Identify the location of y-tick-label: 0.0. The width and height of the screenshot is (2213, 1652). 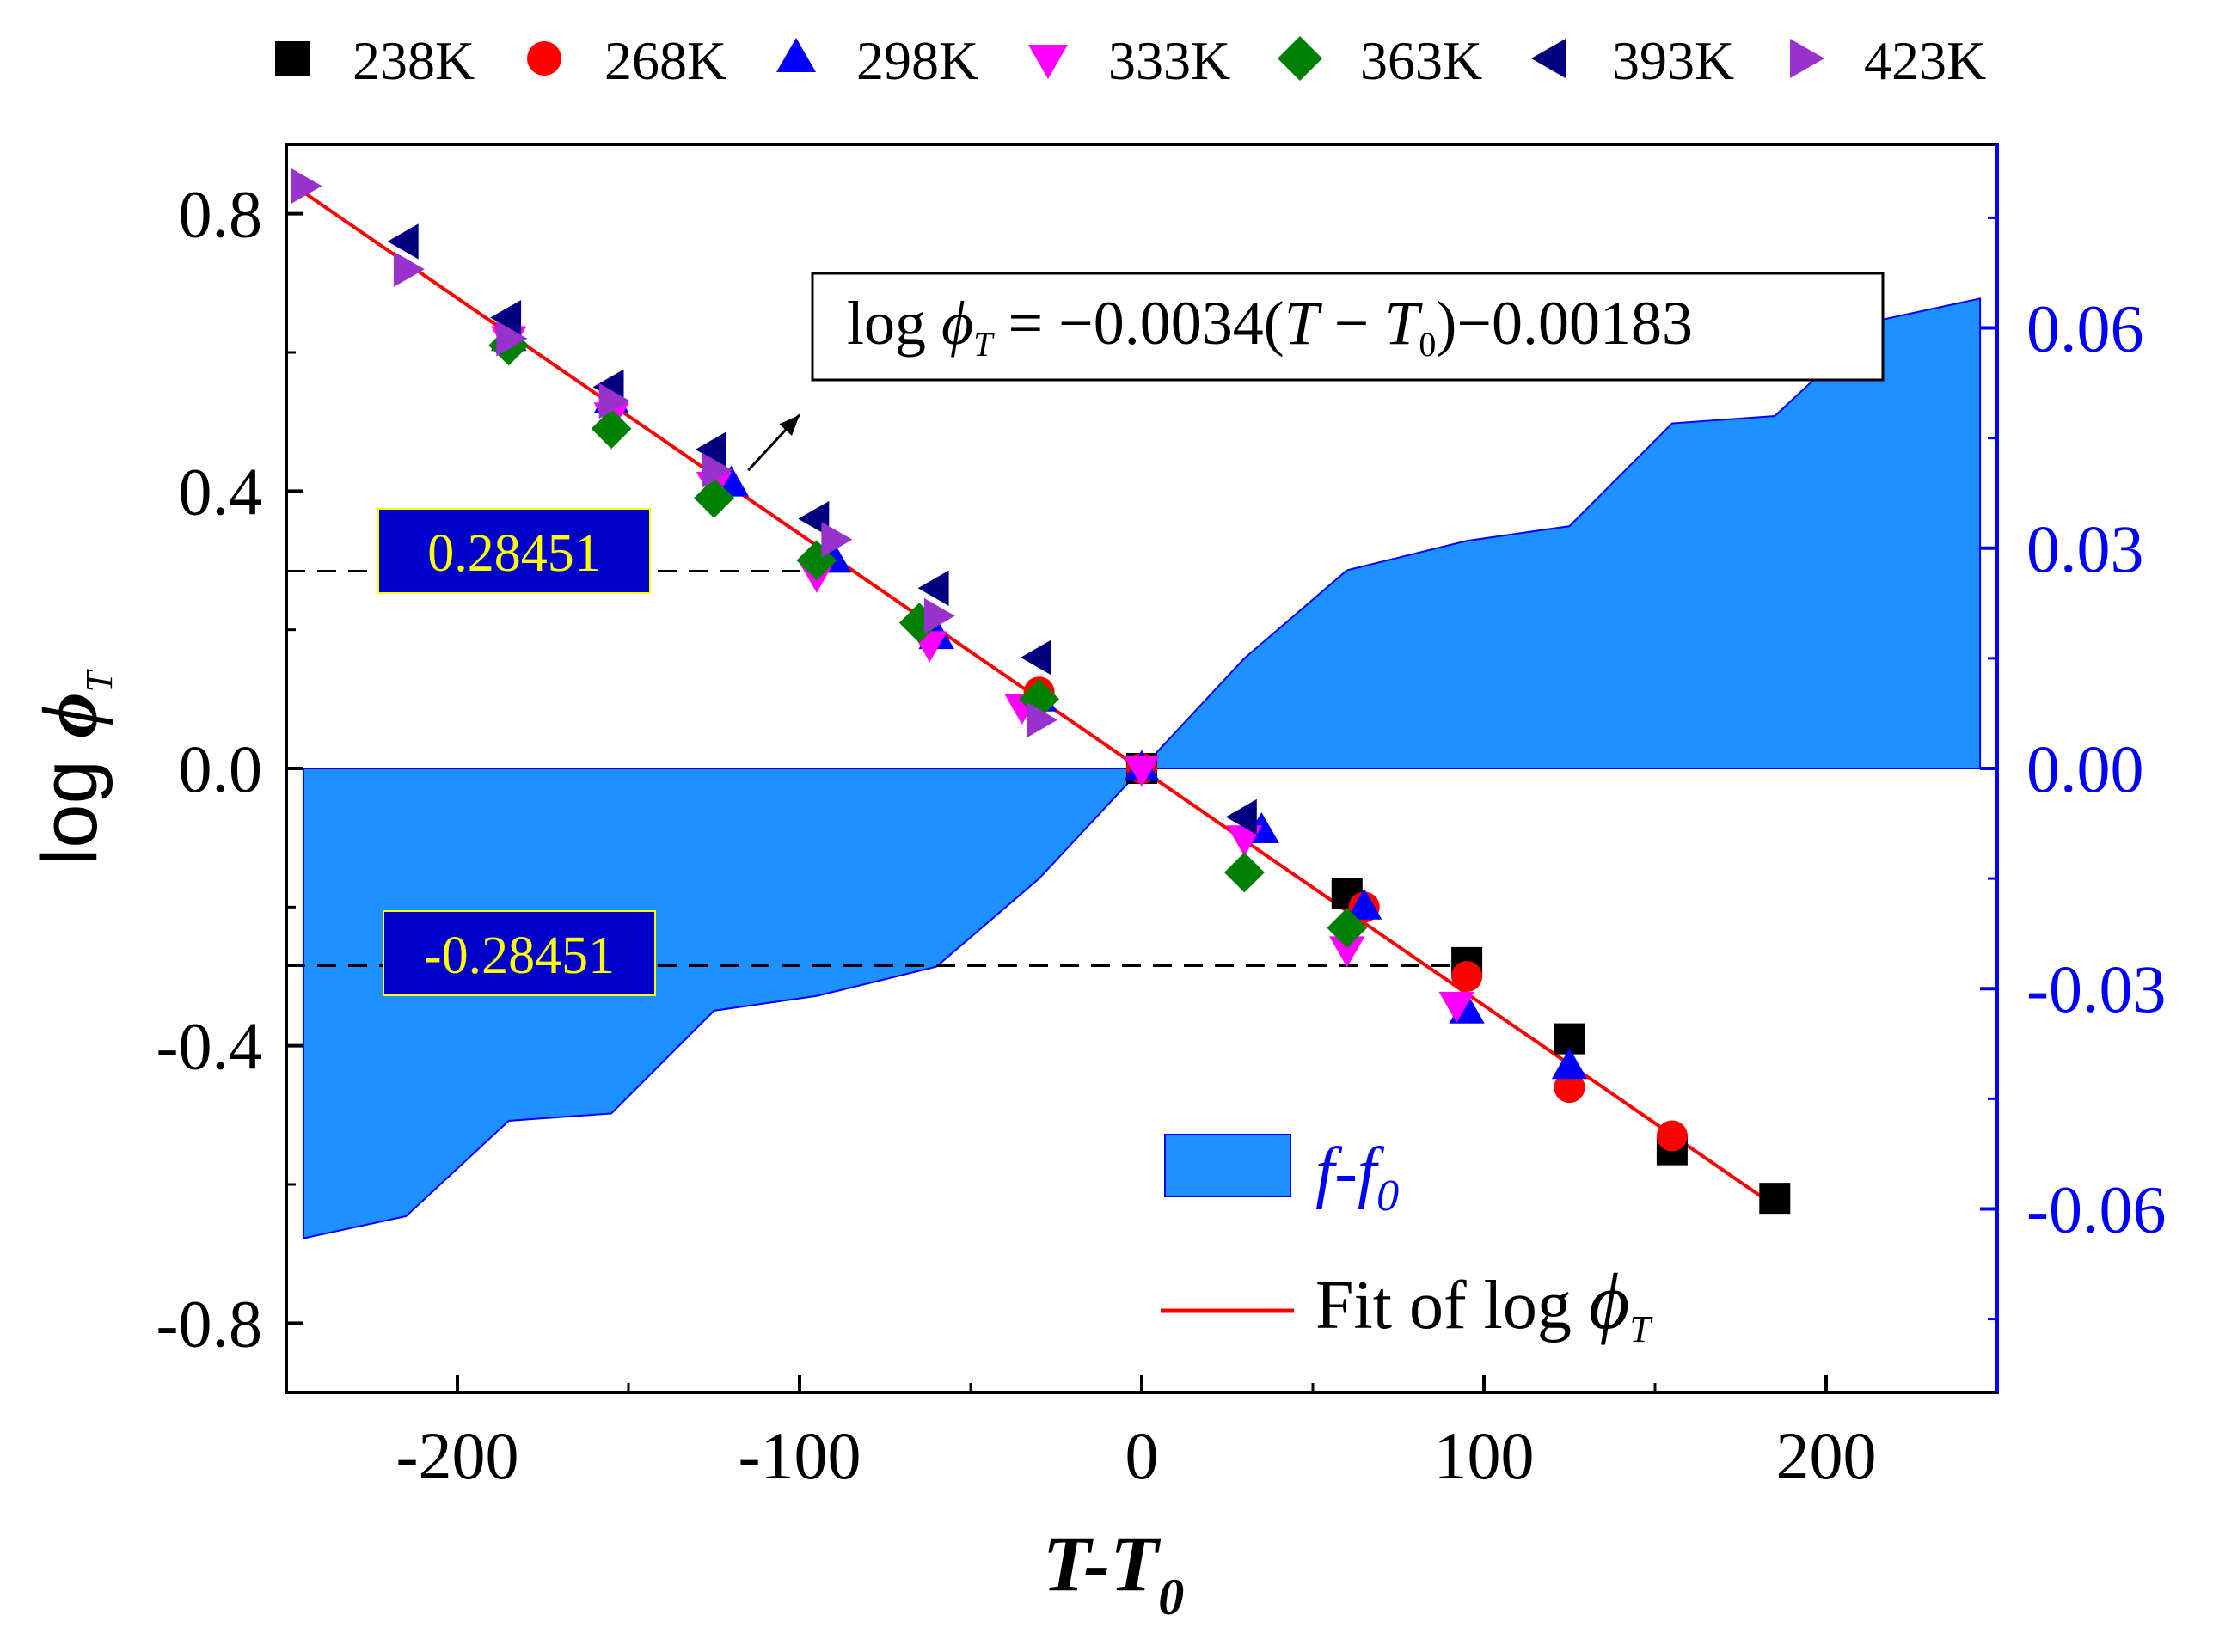
(221, 768).